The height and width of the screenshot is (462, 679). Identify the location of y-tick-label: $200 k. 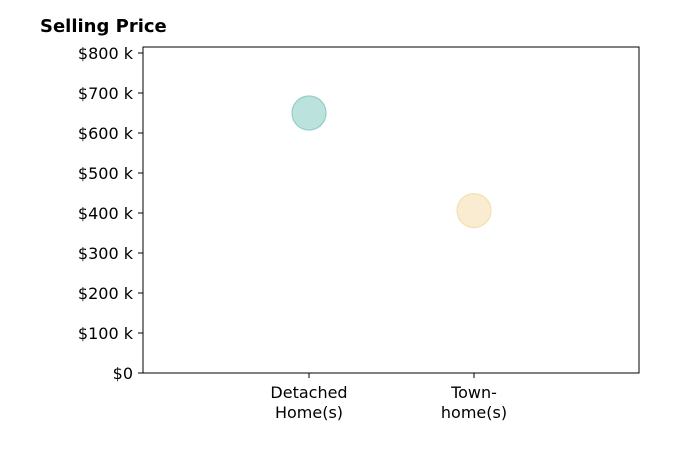
(106, 293).